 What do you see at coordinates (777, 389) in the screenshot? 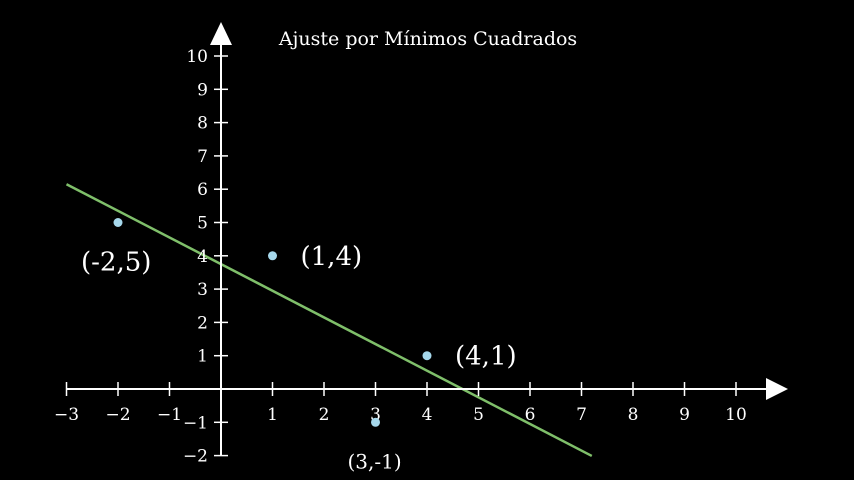
I see `x-axis-arrow` at bounding box center [777, 389].